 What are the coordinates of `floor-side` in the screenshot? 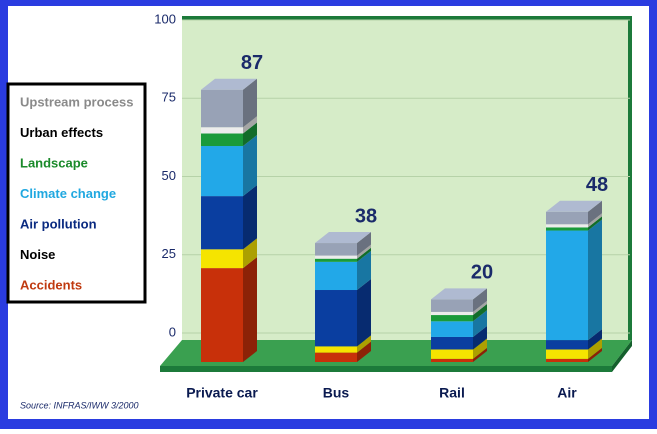 It's located at (622, 356).